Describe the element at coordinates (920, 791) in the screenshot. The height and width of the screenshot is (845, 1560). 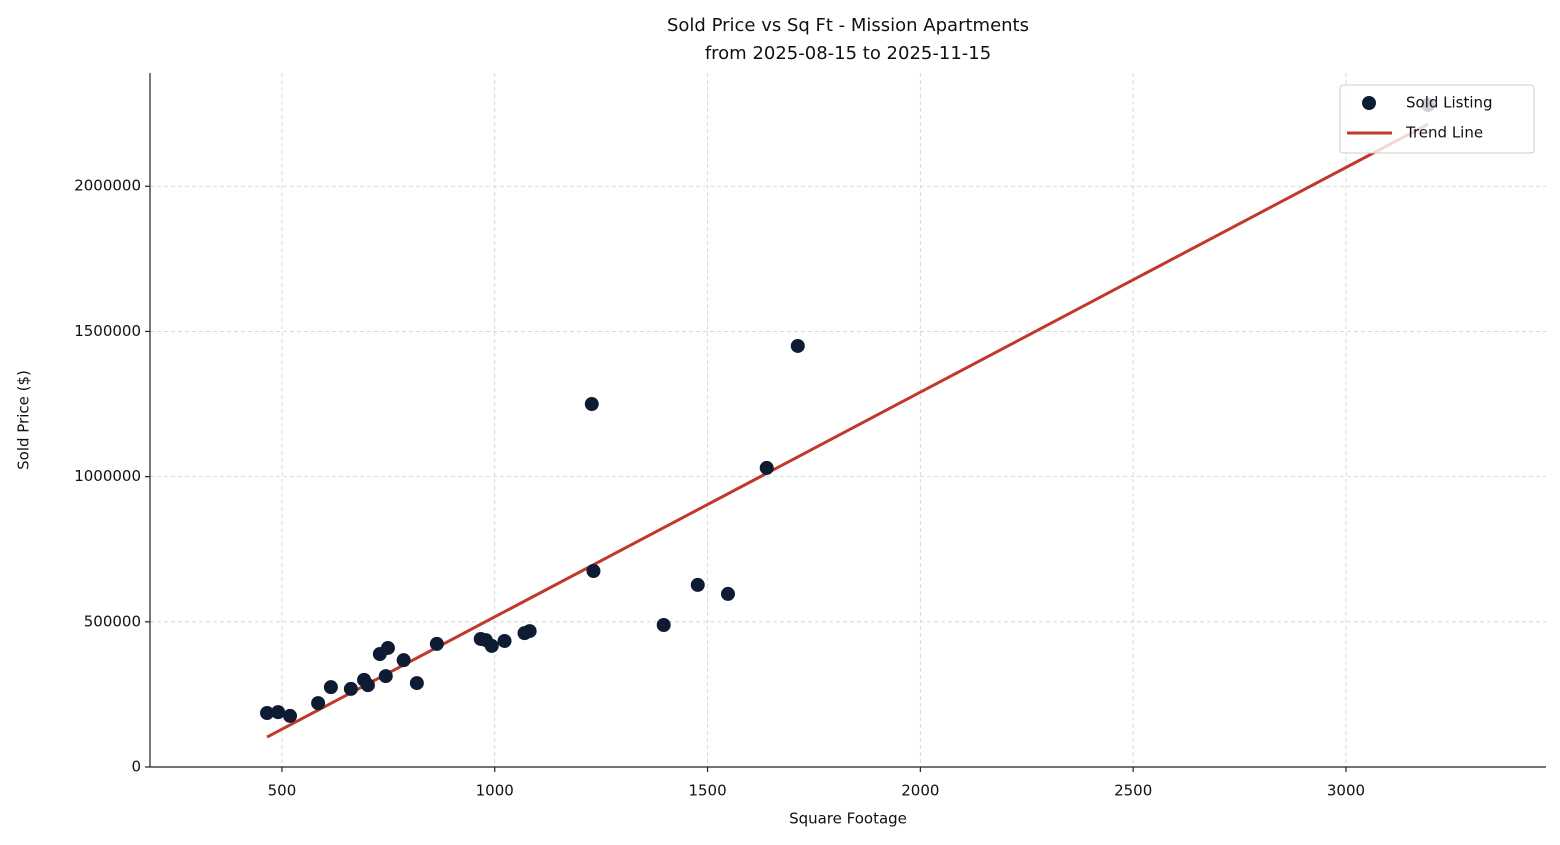
I see `x-tick-label: 2000` at that location.